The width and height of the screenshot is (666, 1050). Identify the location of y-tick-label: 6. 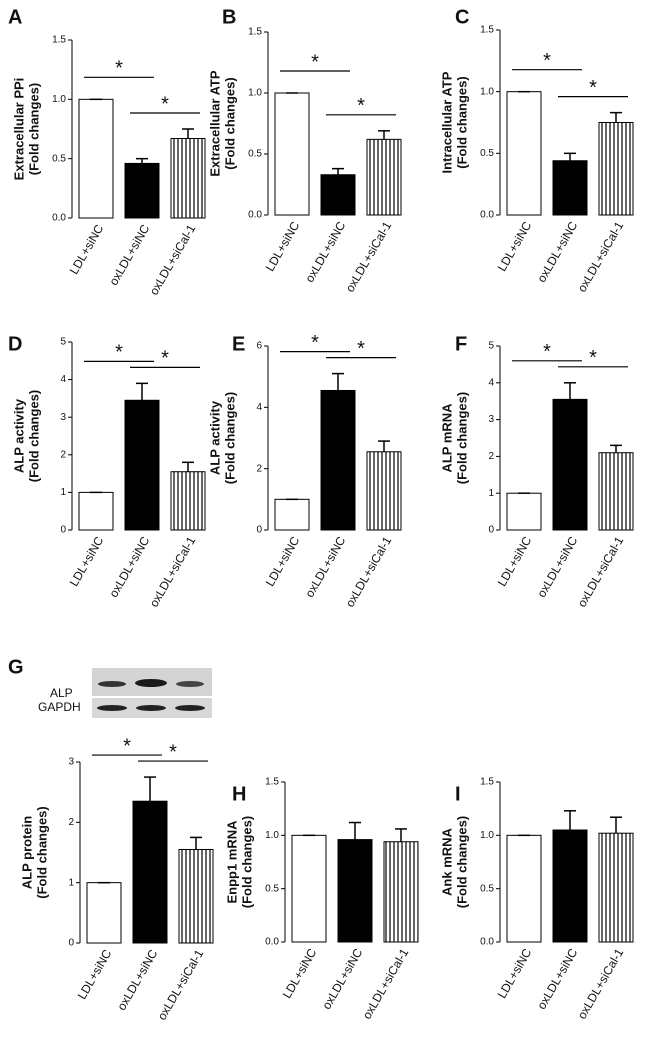
(259, 346).